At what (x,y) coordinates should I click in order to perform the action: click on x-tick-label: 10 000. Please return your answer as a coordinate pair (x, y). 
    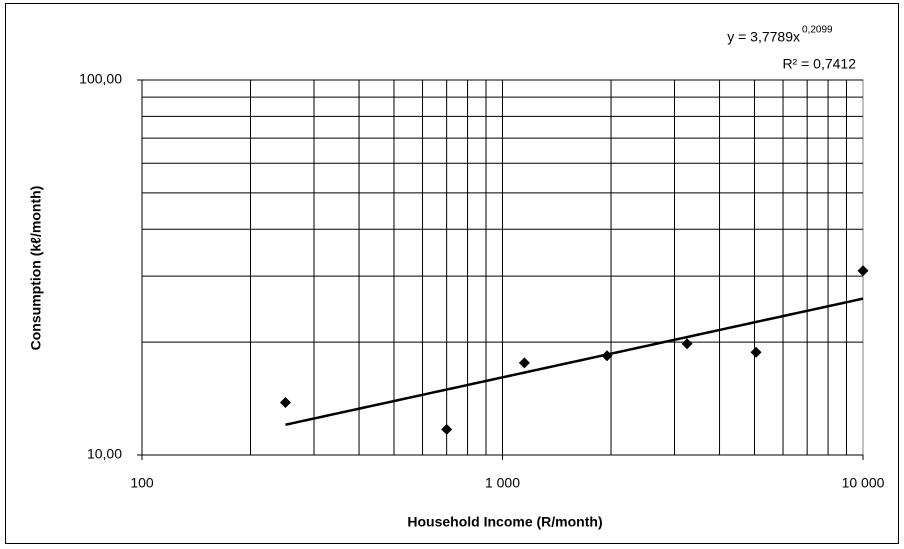
    Looking at the image, I should click on (863, 483).